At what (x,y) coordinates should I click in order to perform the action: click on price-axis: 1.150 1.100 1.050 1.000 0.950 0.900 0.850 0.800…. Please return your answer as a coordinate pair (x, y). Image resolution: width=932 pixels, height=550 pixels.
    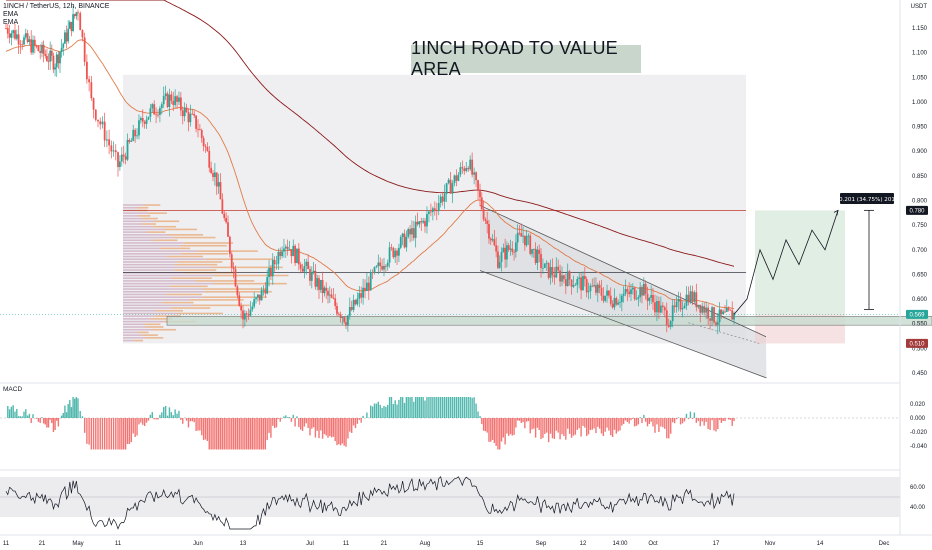
    Looking at the image, I should click on (913, 267).